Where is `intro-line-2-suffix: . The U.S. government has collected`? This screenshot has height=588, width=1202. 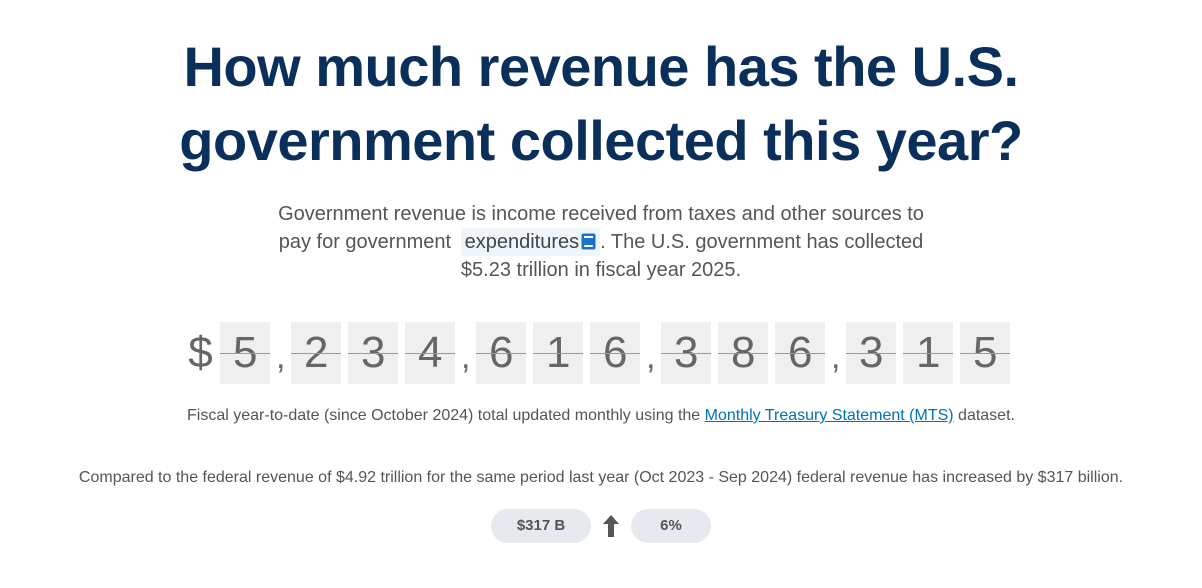 intro-line-2-suffix: . The U.S. government has collected is located at coordinates (762, 242).